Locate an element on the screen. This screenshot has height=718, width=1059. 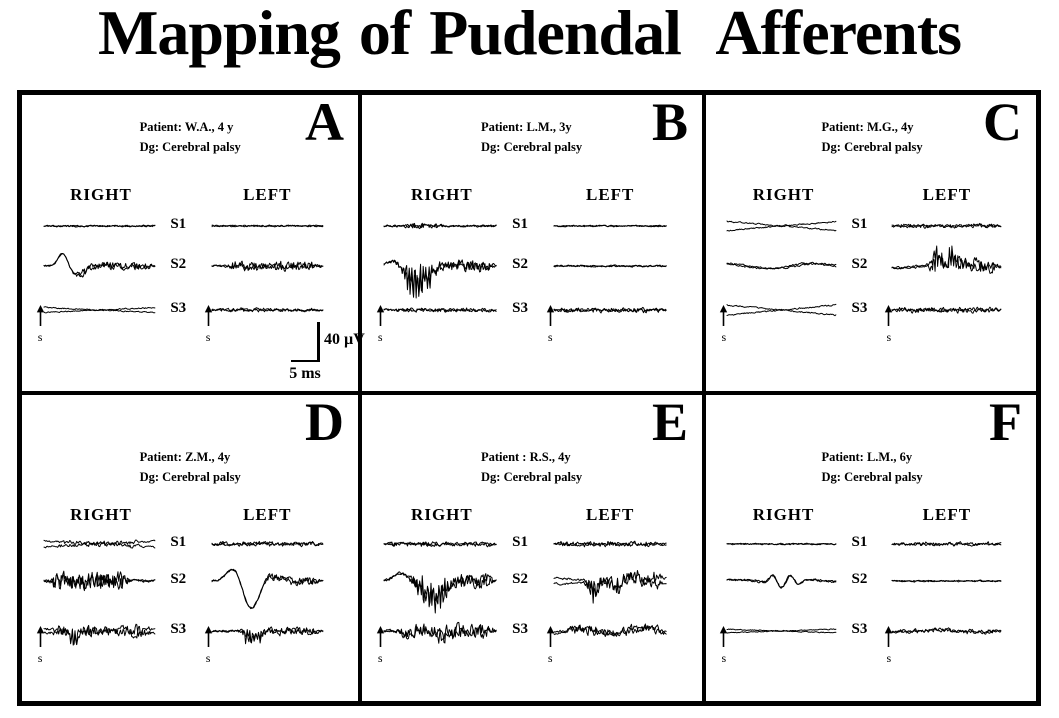
patient-info: Patient: L.M., 6y Dg: Cerebral palsy is located at coordinates (872, 467).